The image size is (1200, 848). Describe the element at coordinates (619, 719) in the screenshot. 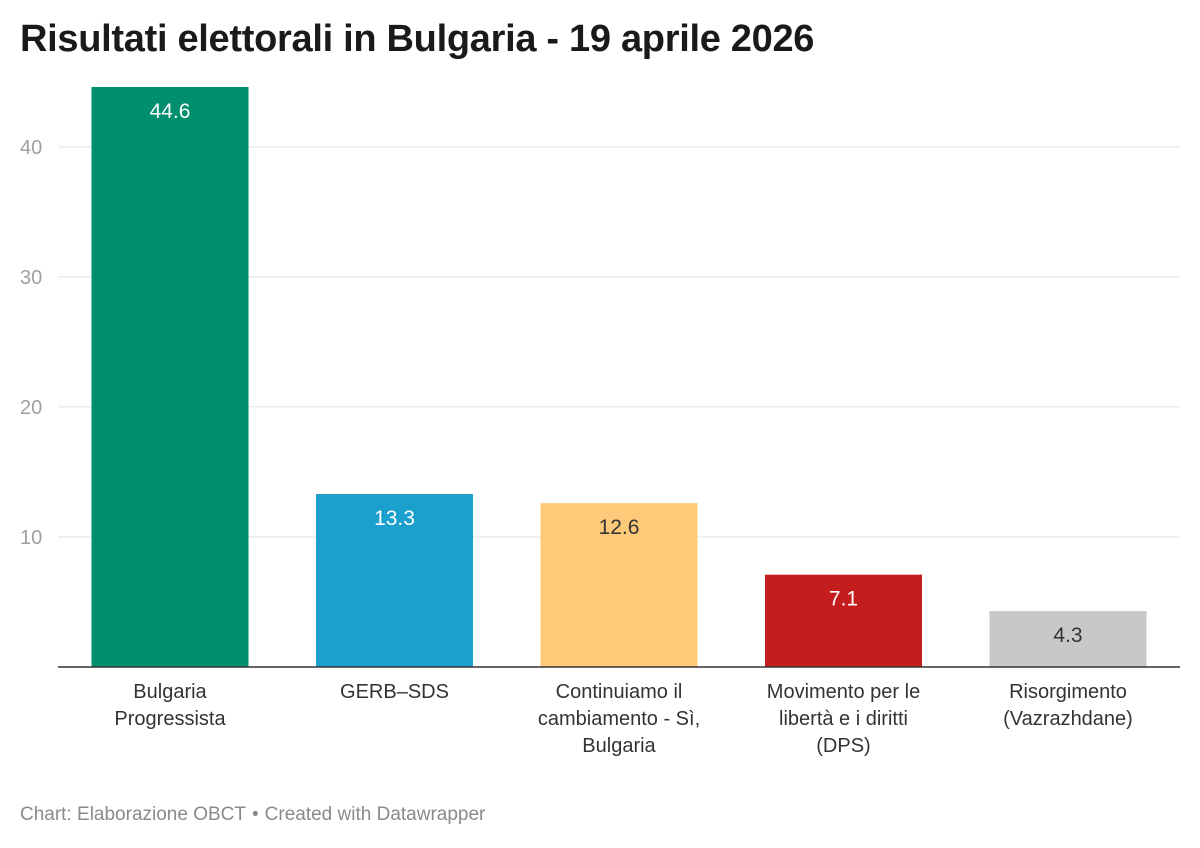

I see `category-label: cambiamento - Sì,` at that location.